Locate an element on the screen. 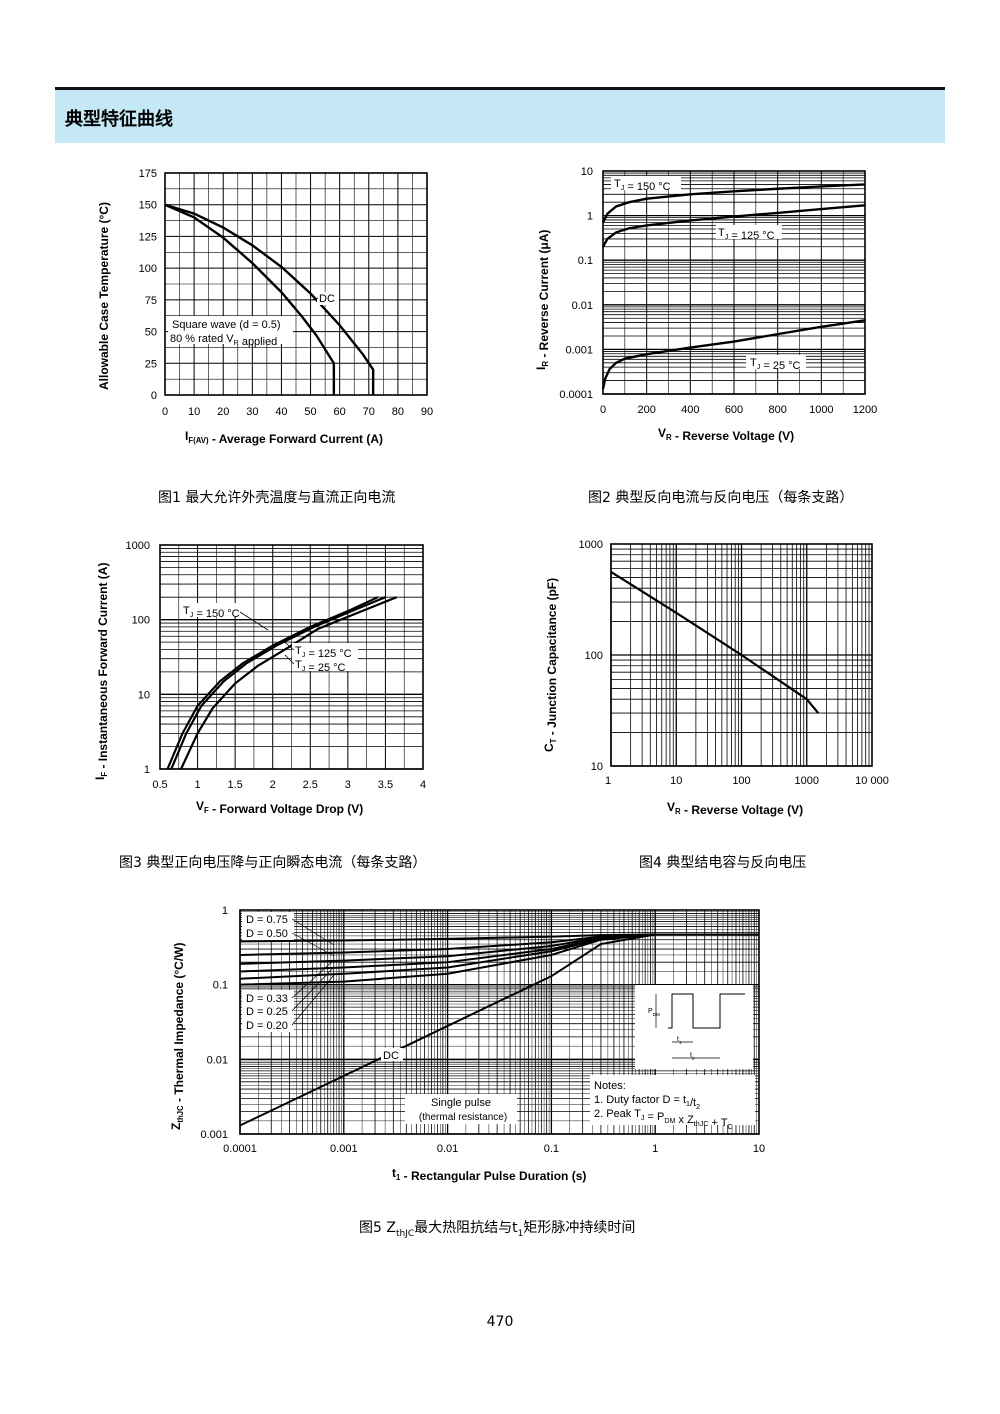 The height and width of the screenshot is (1414, 1000). fig4-xtick-part: 1000 is located at coordinates (807, 781).